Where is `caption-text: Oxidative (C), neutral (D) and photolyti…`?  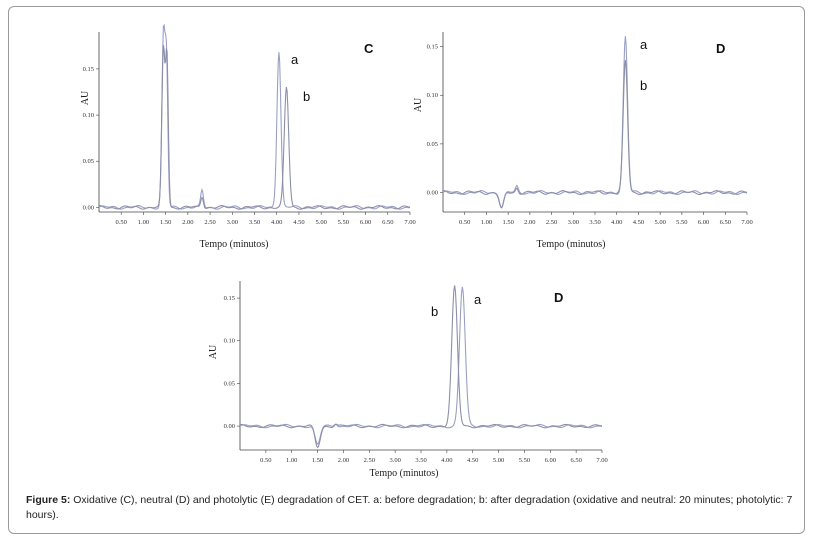 caption-text: Oxidative (C), neutral (D) and photolyti… is located at coordinates (409, 507).